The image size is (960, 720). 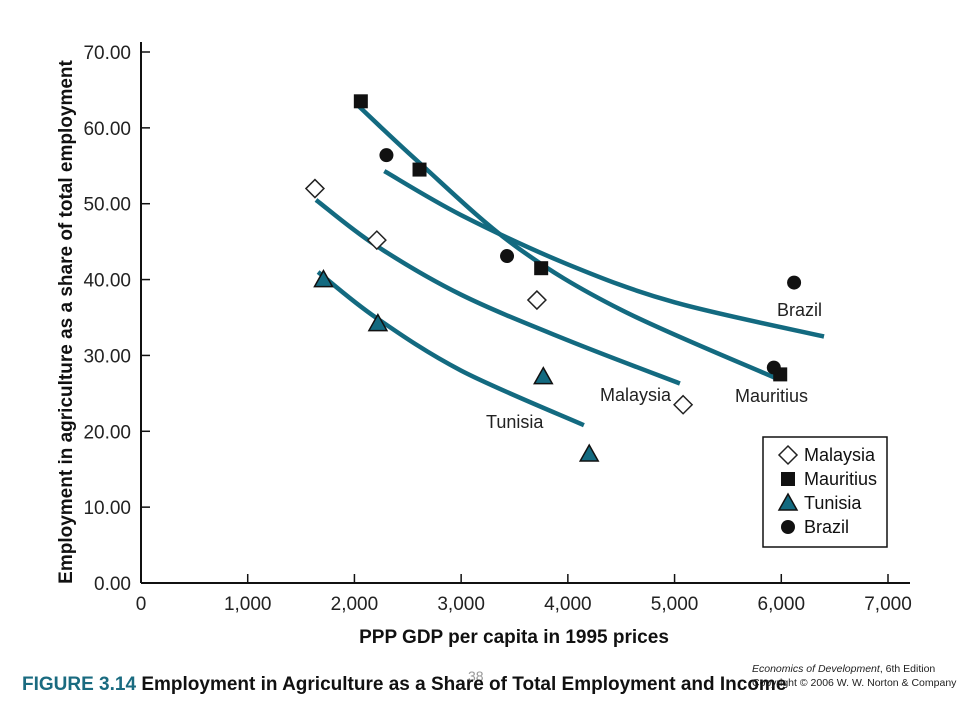 I want to click on legend-marker-tunisia, so click(x=788, y=501).